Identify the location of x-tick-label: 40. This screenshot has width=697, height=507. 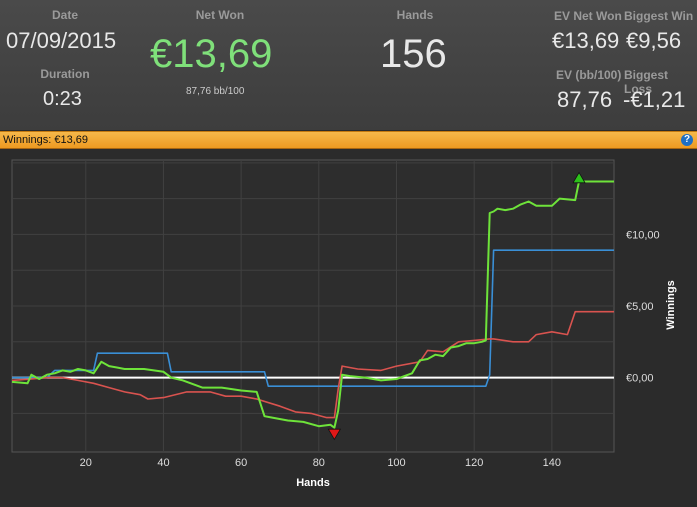
(163, 463).